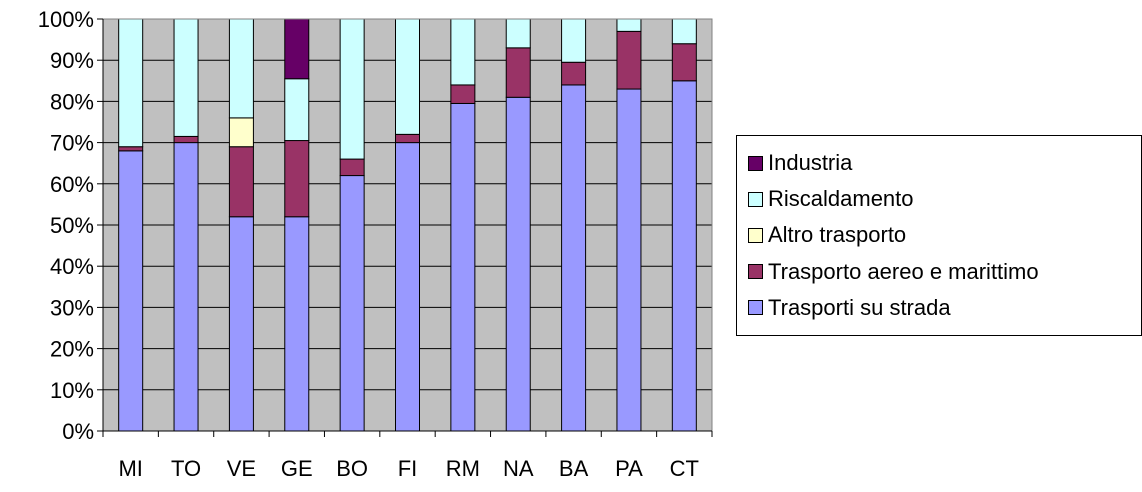 The height and width of the screenshot is (492, 1142). Describe the element at coordinates (72, 60) in the screenshot. I see `y-tick-label: 90%` at that location.